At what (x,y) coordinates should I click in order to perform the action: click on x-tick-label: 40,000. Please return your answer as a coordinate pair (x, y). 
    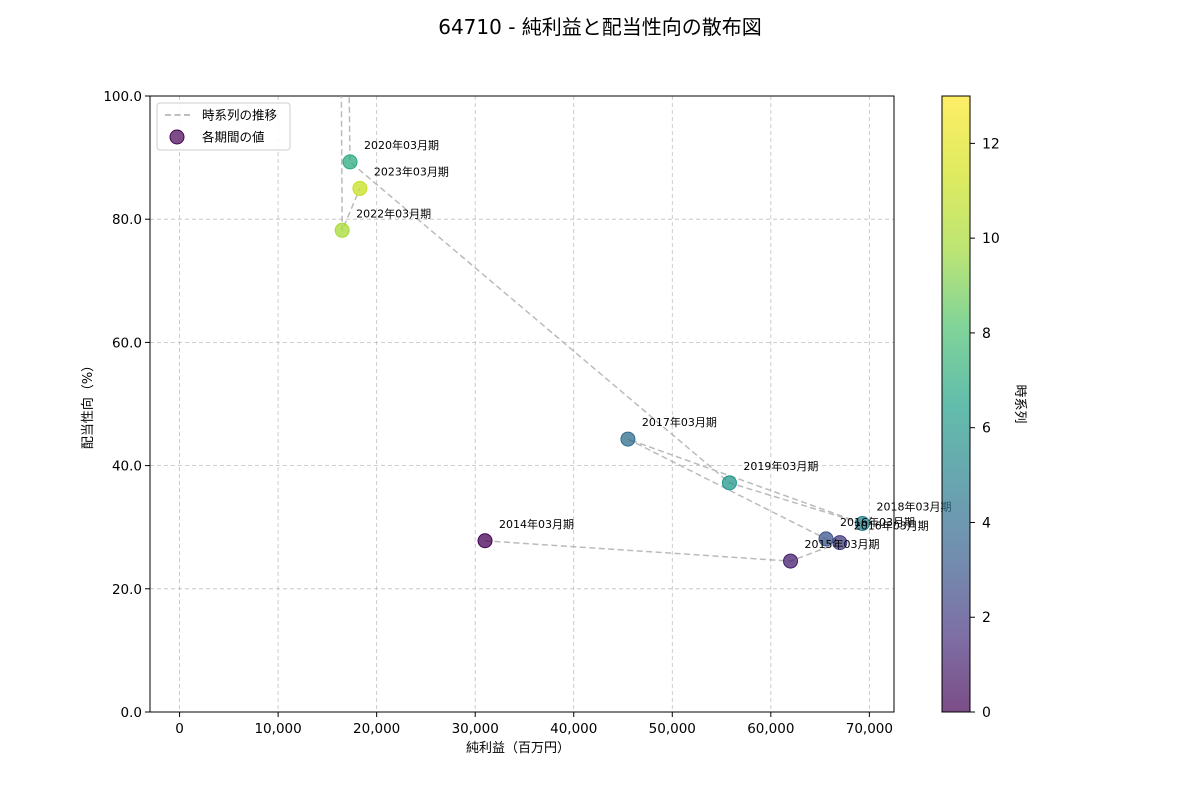
    Looking at the image, I should click on (573, 729).